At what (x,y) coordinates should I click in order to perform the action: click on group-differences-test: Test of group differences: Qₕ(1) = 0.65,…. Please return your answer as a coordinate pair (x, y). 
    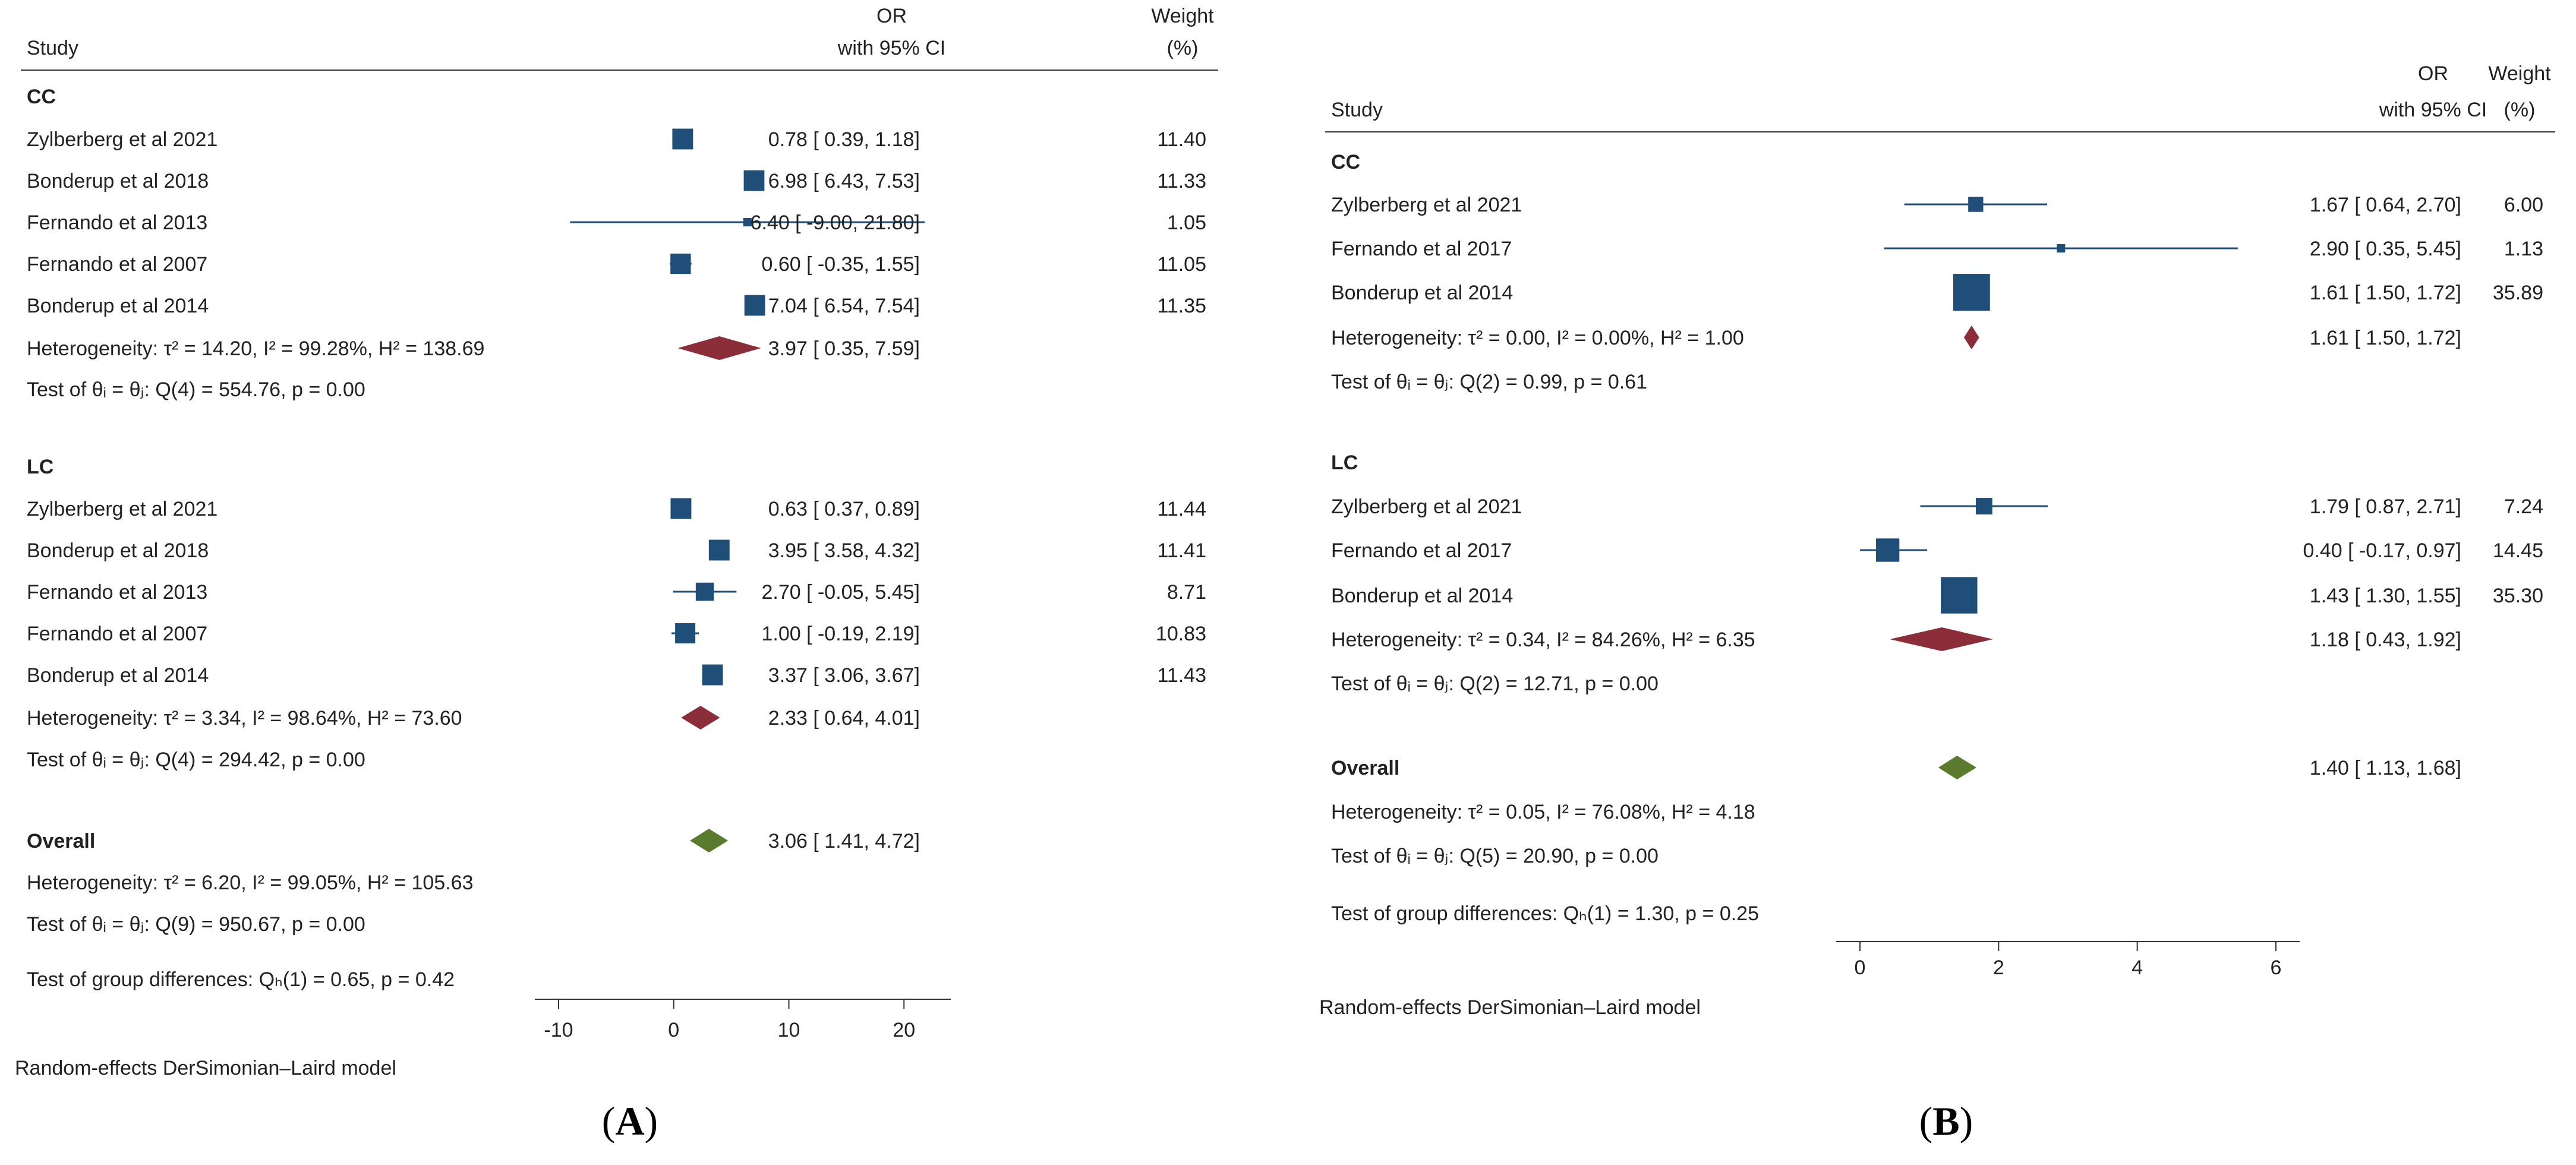
    Looking at the image, I should click on (241, 979).